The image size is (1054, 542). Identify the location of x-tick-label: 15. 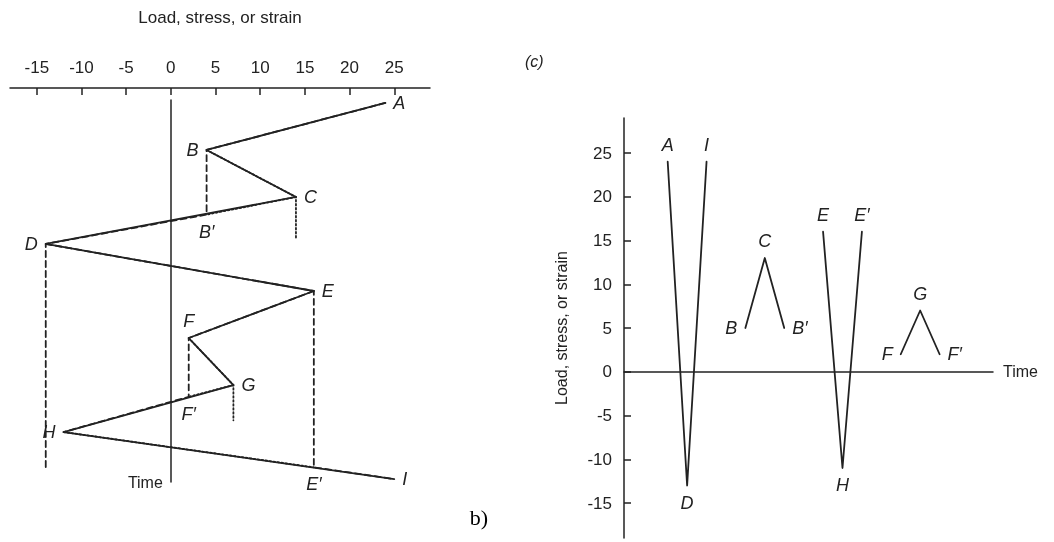
(305, 67).